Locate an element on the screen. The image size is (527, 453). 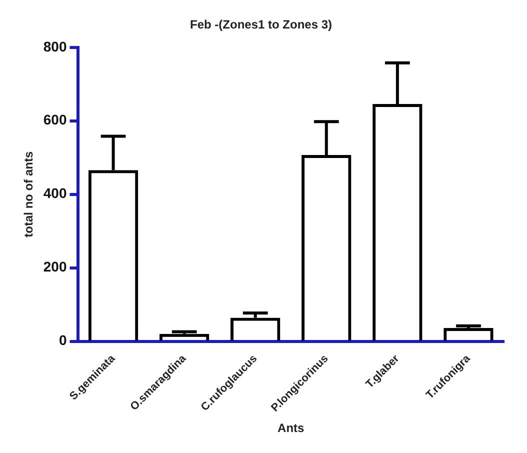
y-tick-label: 600 is located at coordinates (55, 120).